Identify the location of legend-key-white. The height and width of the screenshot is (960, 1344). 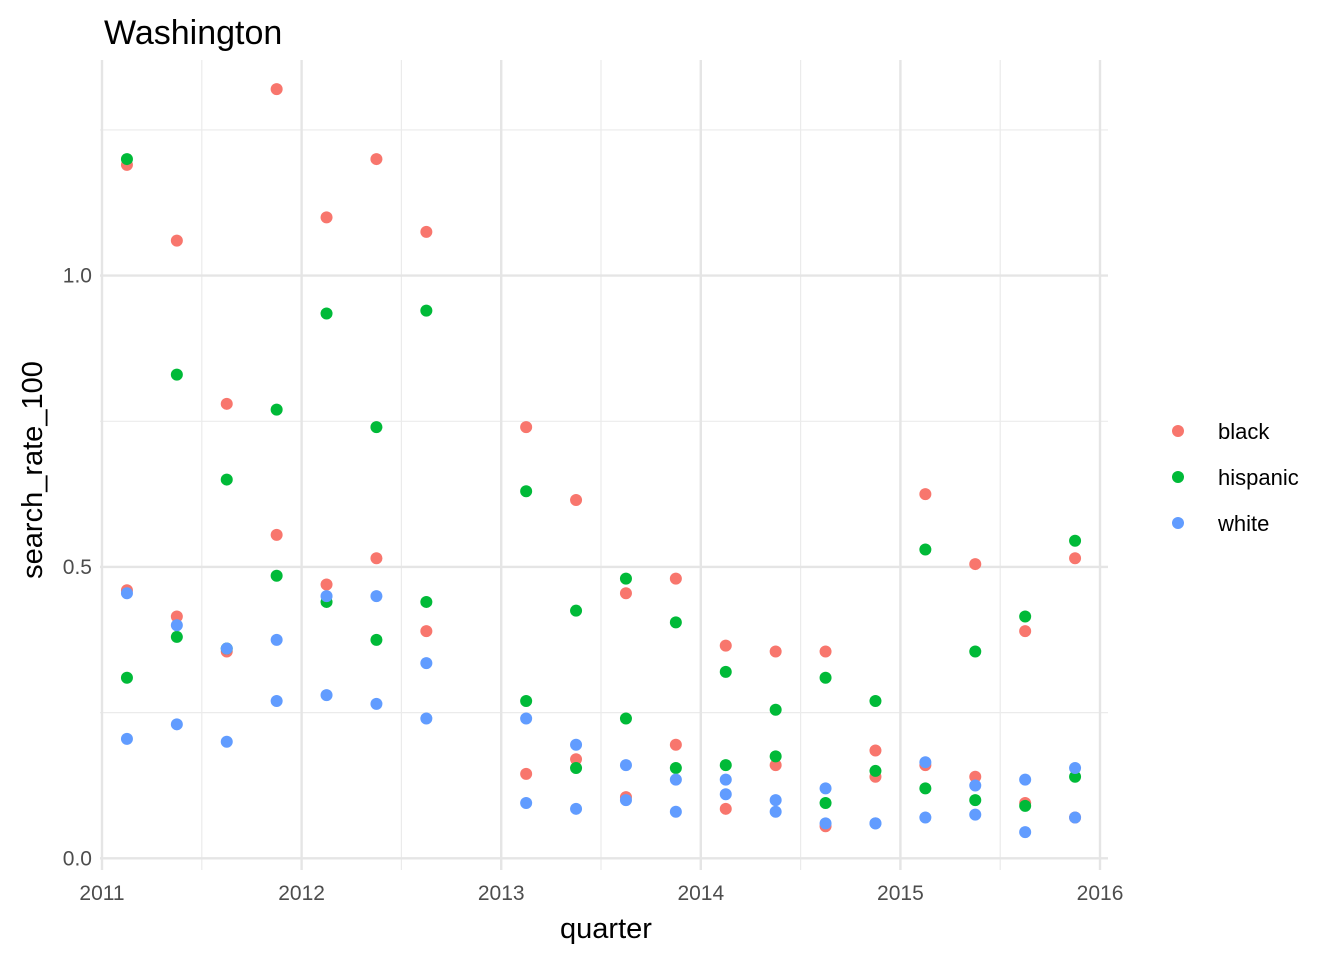
(1178, 523).